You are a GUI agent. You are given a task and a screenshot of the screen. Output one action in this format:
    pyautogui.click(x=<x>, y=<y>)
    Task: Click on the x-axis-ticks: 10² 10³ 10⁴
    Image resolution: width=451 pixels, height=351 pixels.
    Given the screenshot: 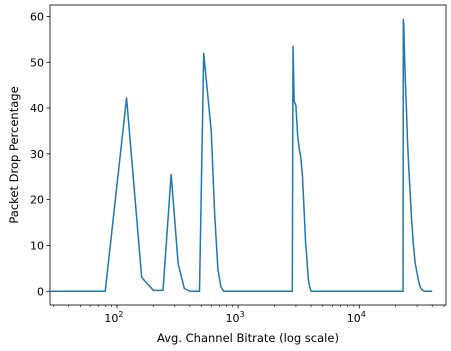 What is the action you would take?
    pyautogui.click(x=235, y=315)
    